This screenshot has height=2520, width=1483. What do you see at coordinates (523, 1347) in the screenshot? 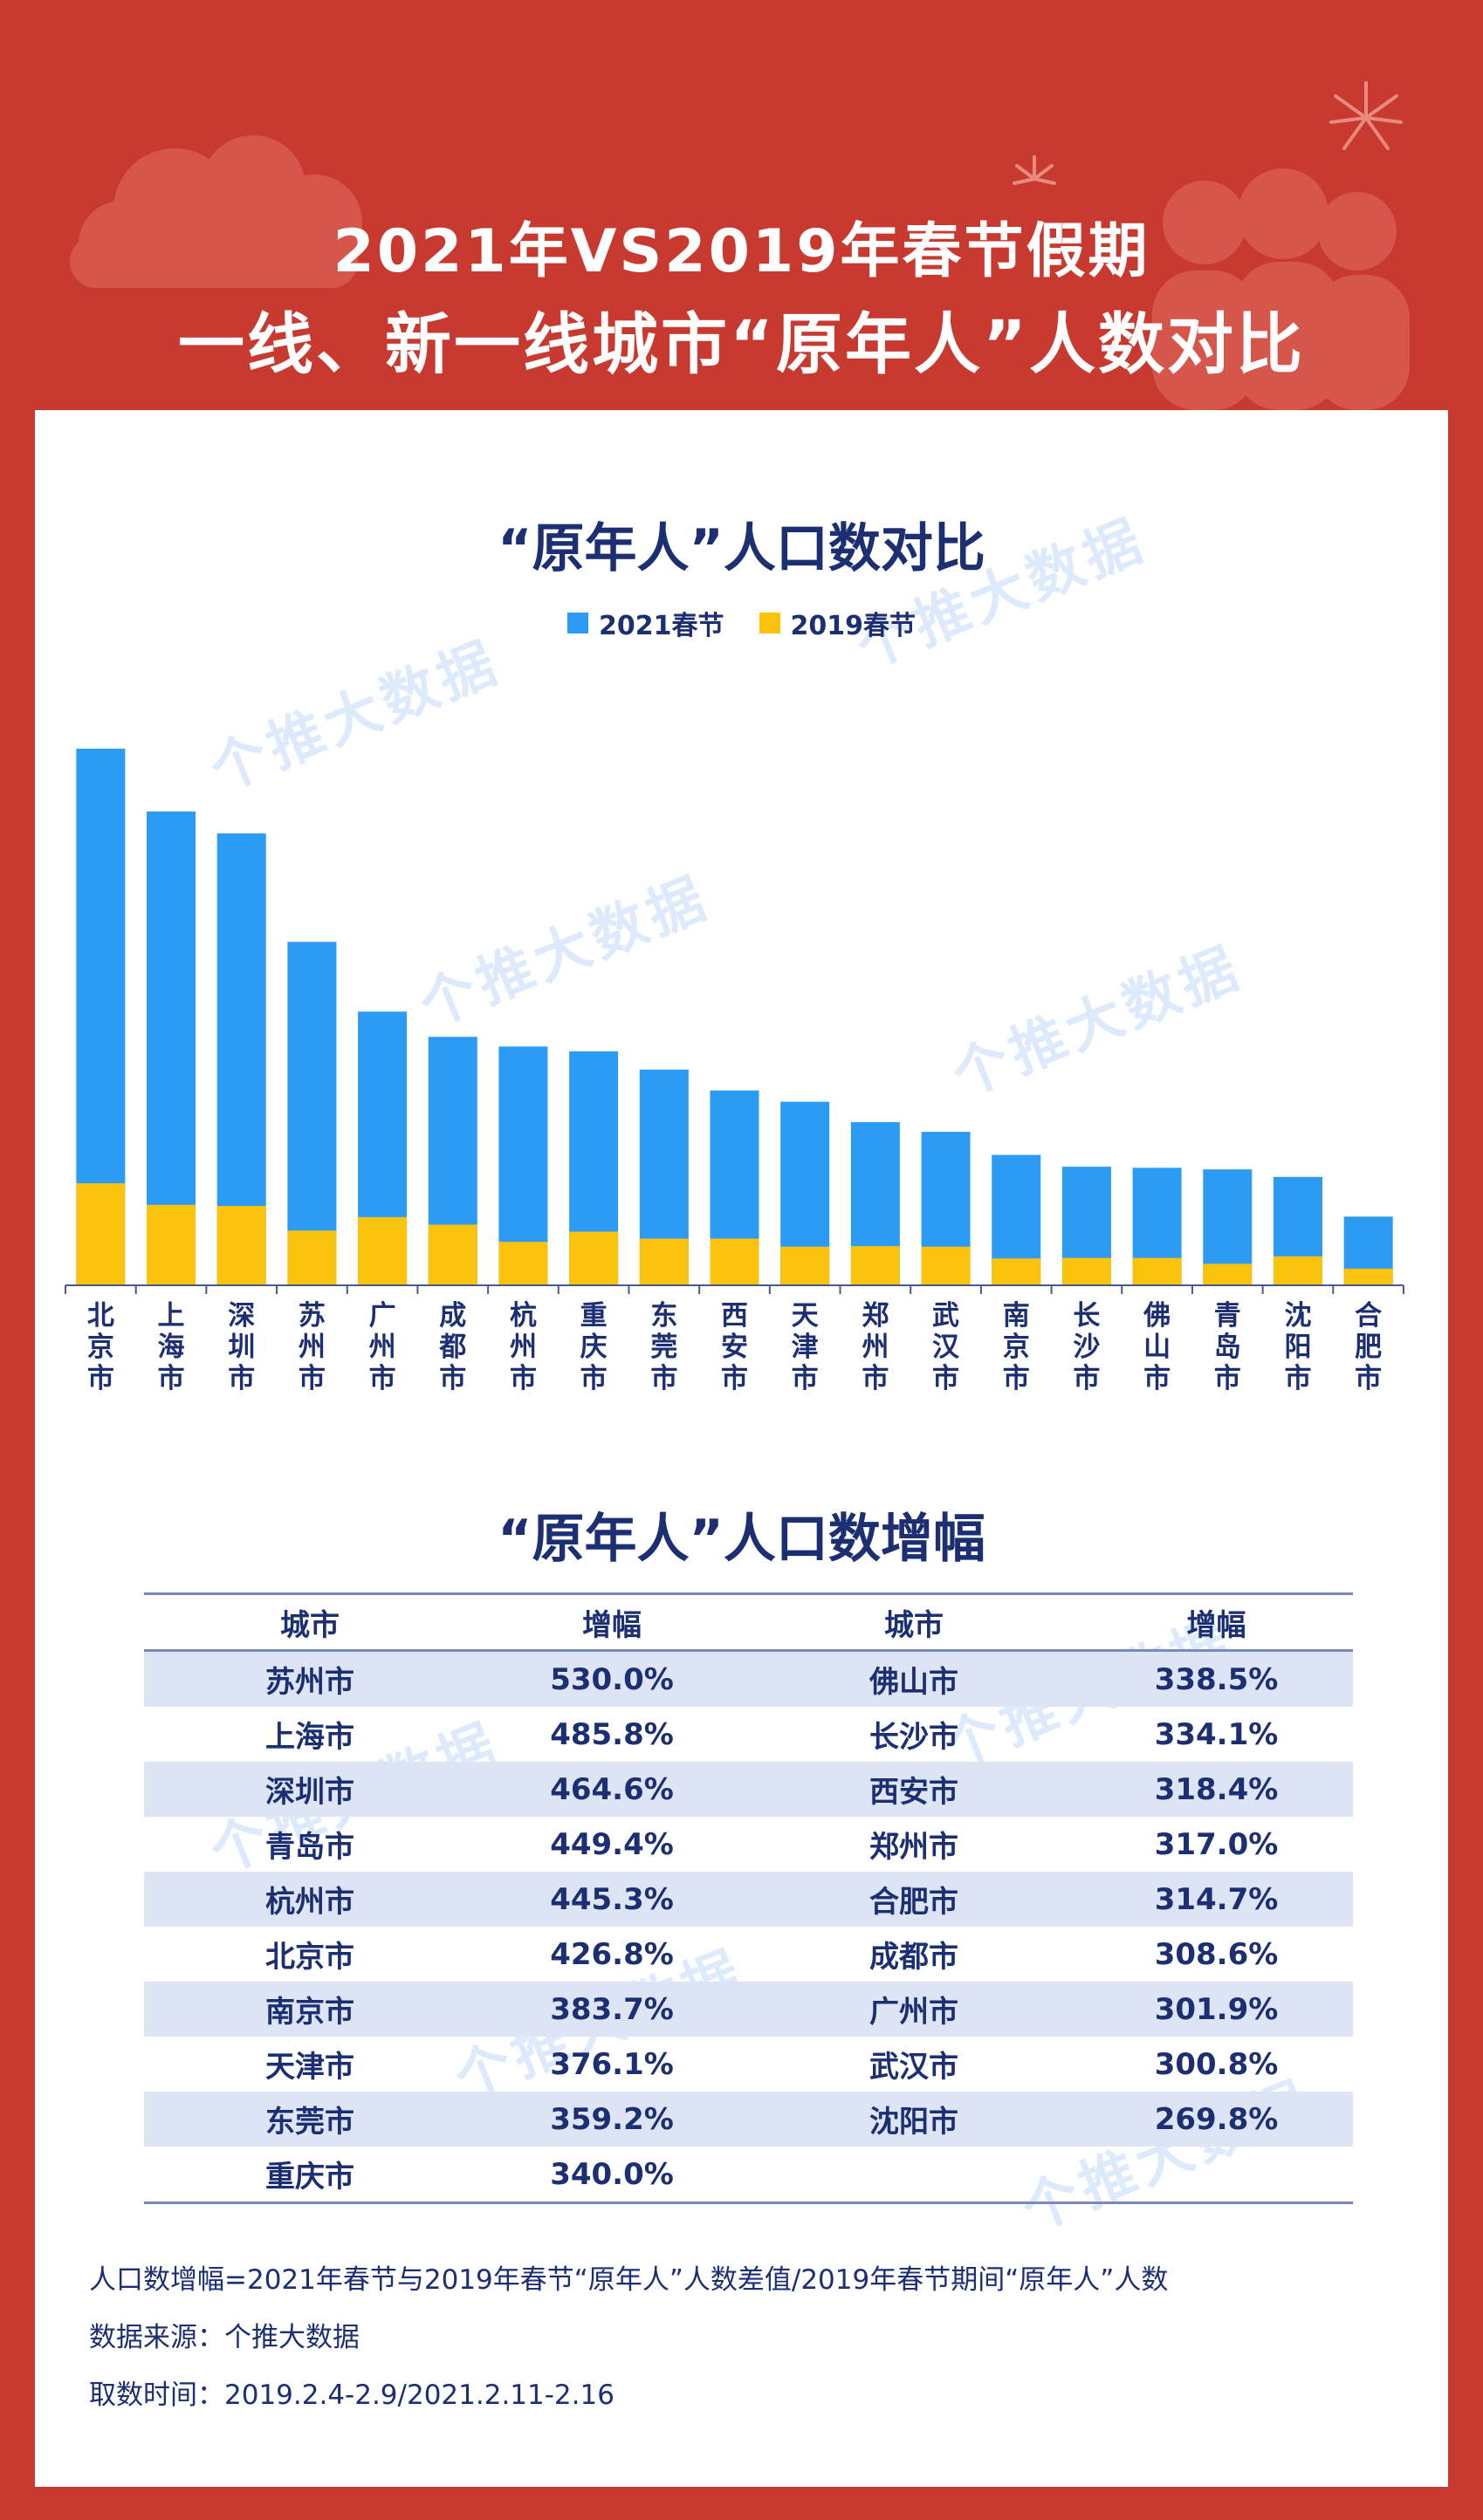
I see `x-tick-label: 杭州市` at bounding box center [523, 1347].